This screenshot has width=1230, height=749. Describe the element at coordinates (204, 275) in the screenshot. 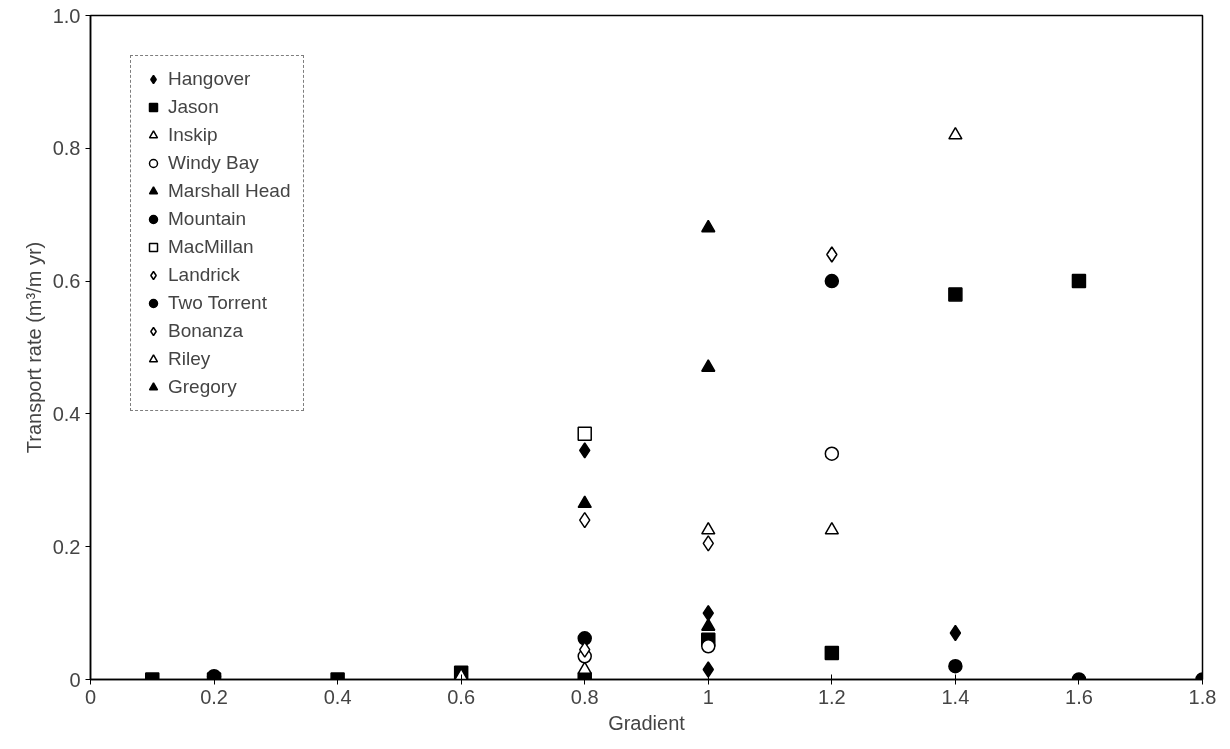

I see `legend-label: Landrick` at that location.